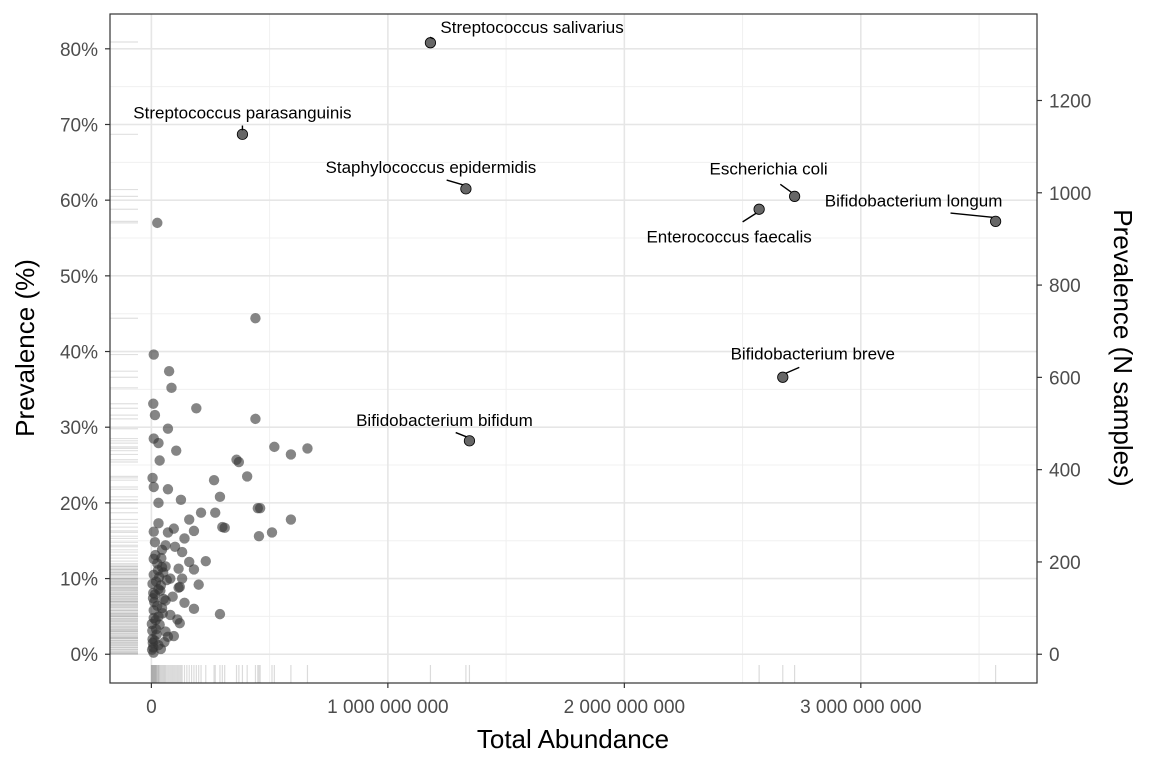 The height and width of the screenshot is (768, 1152). I want to click on x-tick-label: 0, so click(151, 707).